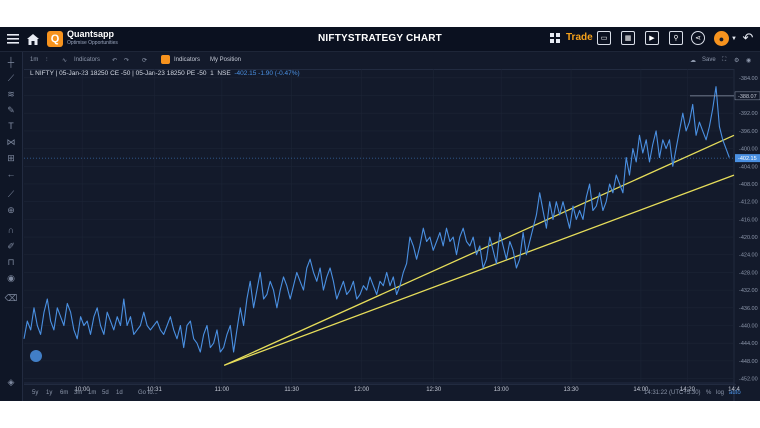  What do you see at coordinates (434, 390) in the screenshot?
I see `x-tick-label: 12:30` at bounding box center [434, 390].